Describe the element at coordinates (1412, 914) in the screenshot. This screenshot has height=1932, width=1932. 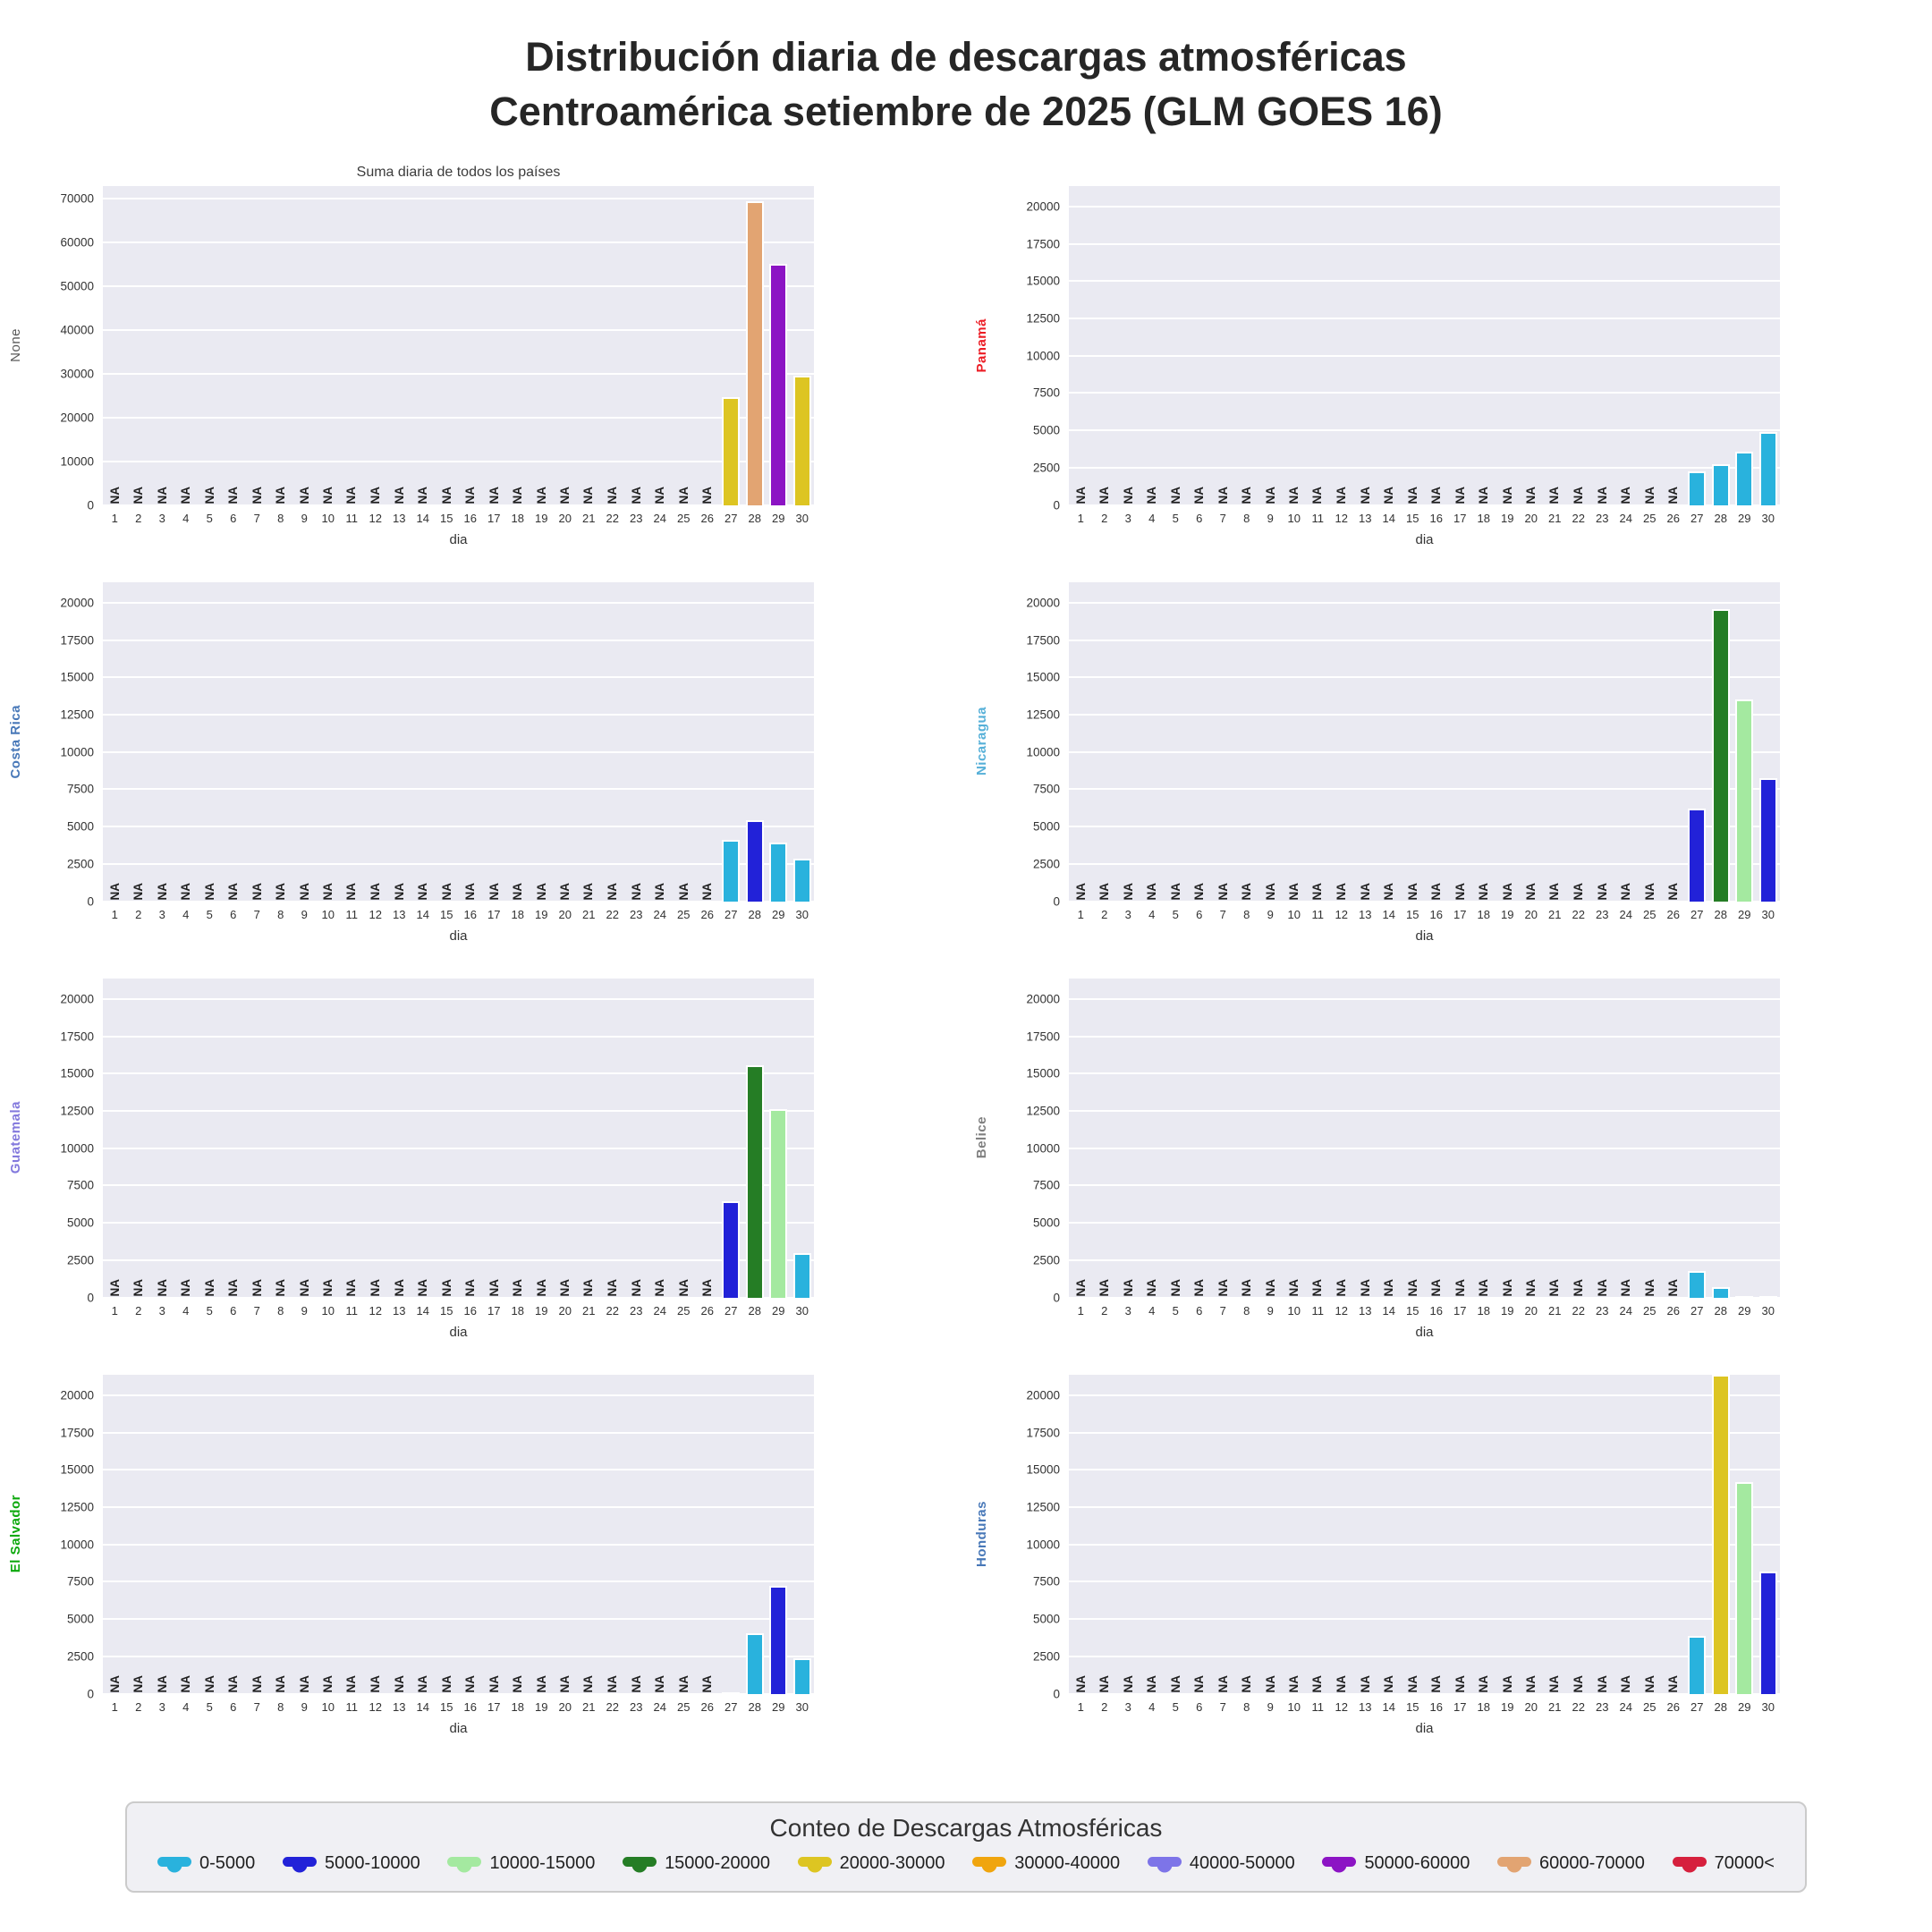
I see `x-tick-label: 15` at that location.